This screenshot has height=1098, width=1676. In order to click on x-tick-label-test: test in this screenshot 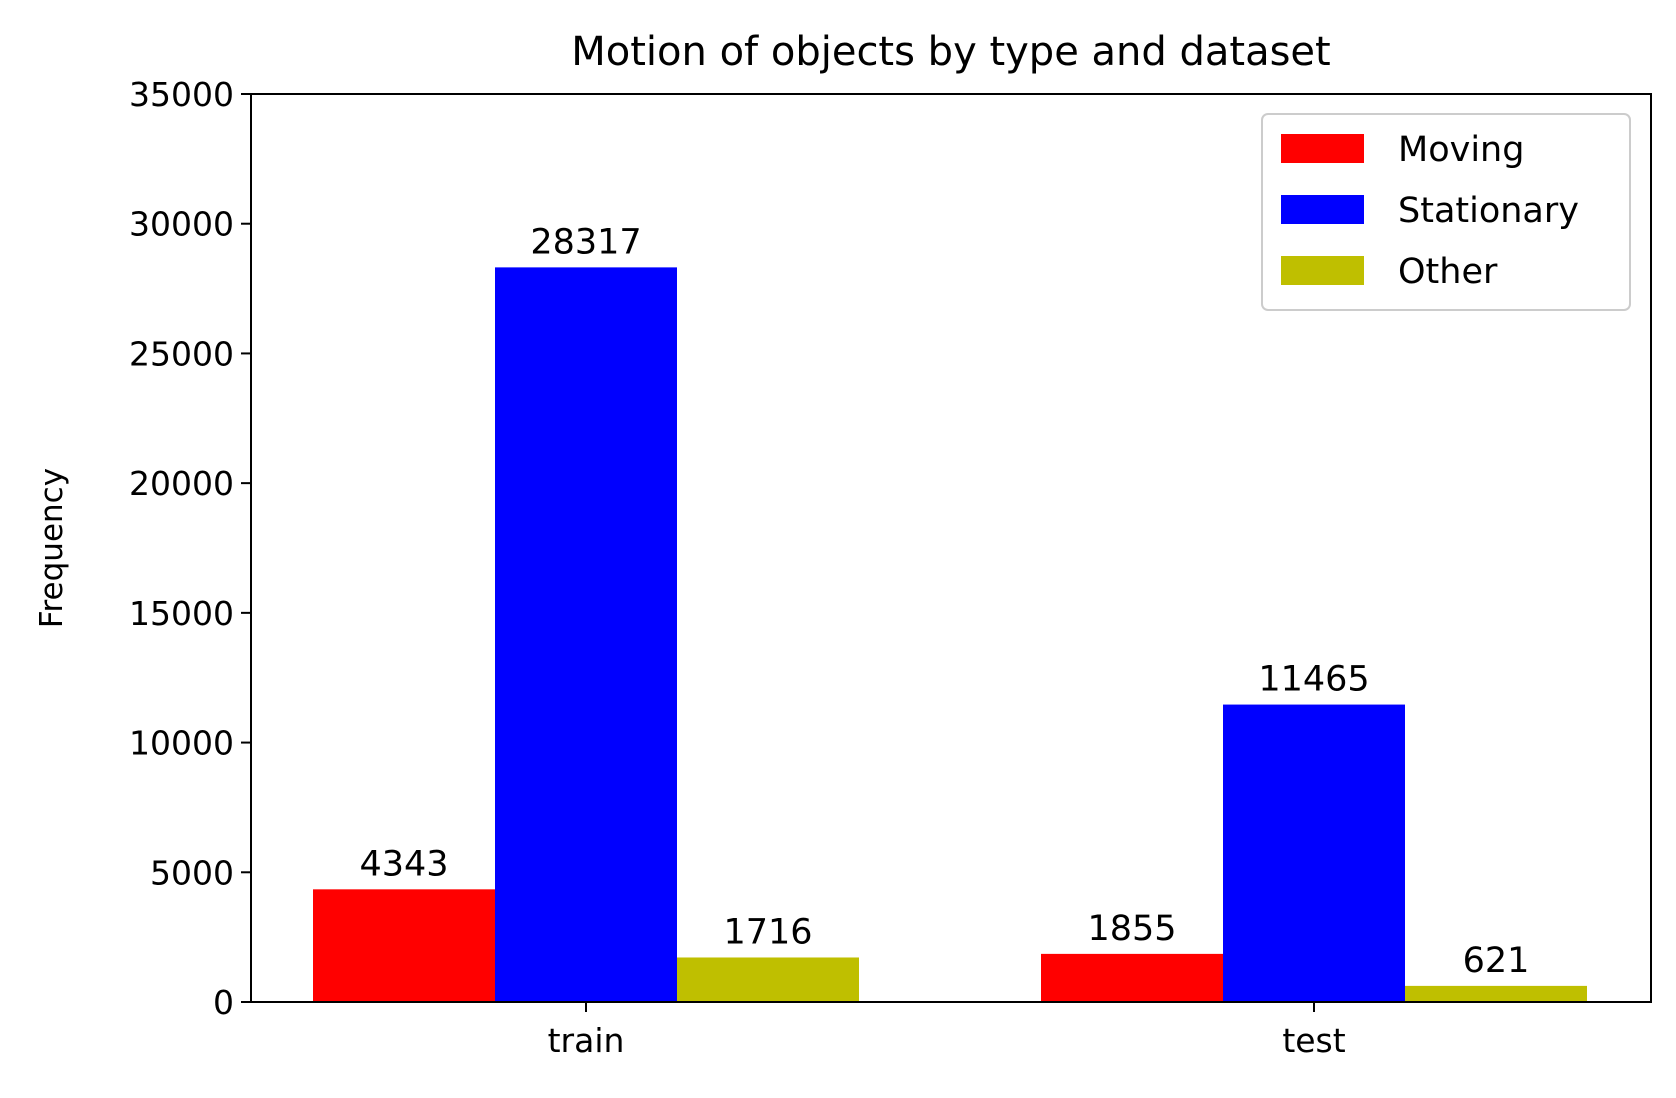, I will do `click(1313, 1040)`.